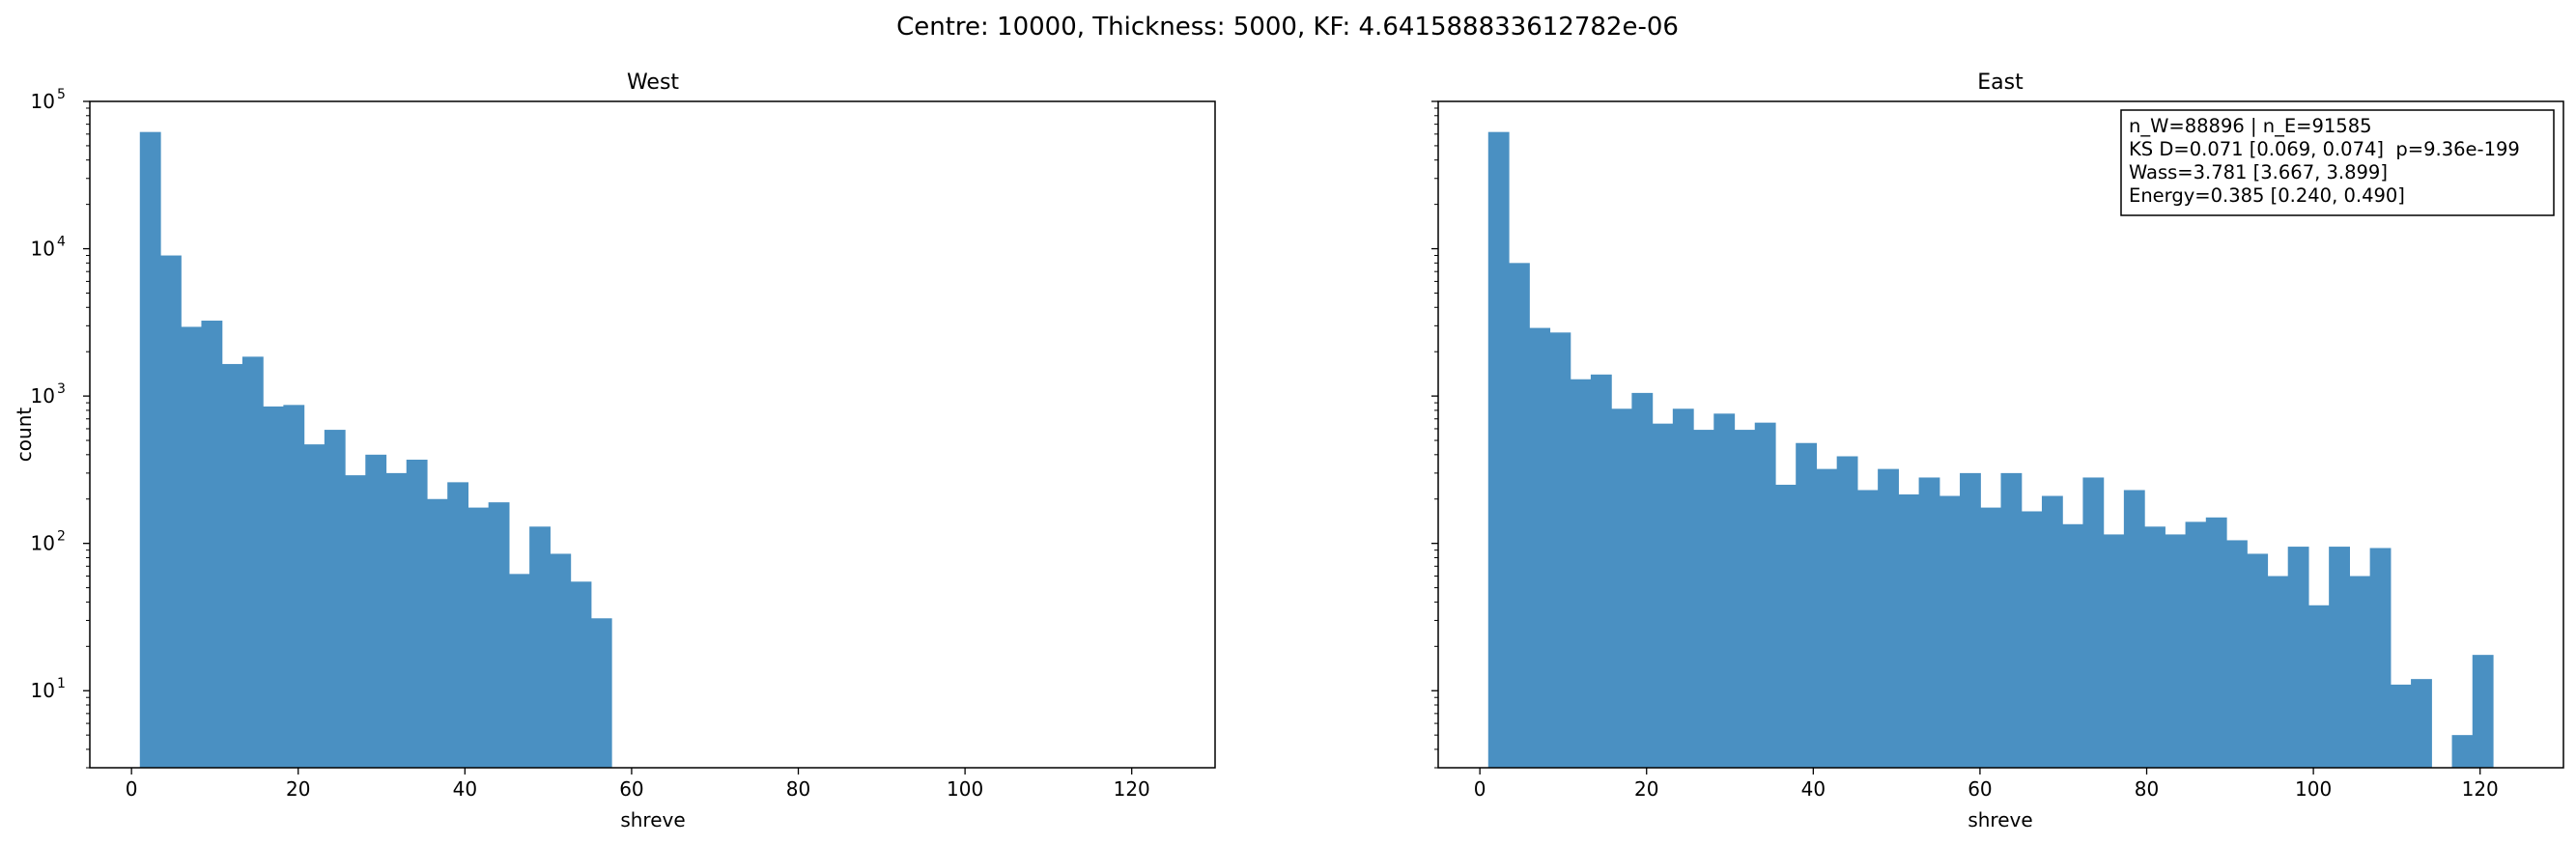 The width and height of the screenshot is (2576, 845). Describe the element at coordinates (2324, 149) in the screenshot. I see `stats-line-ks: KS D=0.071 [0.069, 0.074] p=9.36e-199` at that location.